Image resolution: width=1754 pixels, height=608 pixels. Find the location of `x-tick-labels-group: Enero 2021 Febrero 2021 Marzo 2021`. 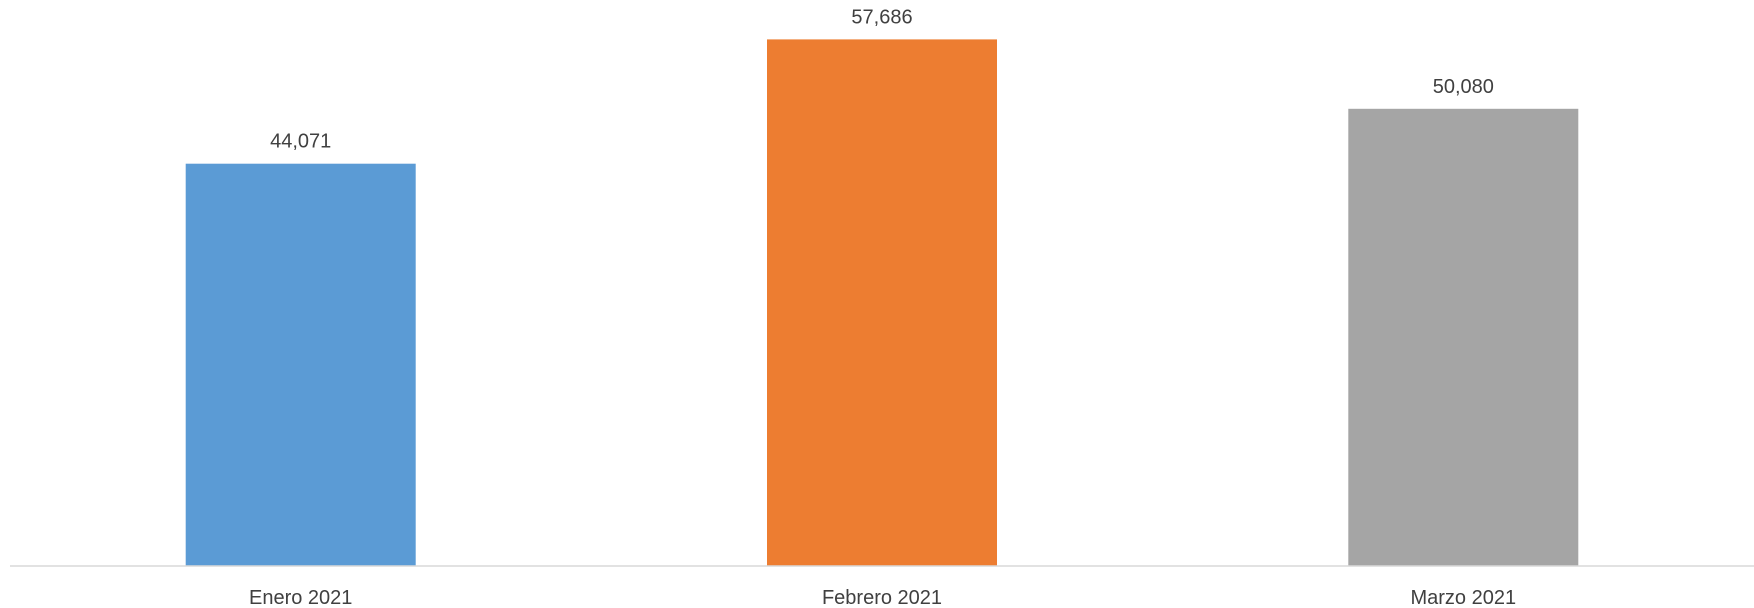

x-tick-labels-group: Enero 2021 Febrero 2021 Marzo 2021 is located at coordinates (882, 597).